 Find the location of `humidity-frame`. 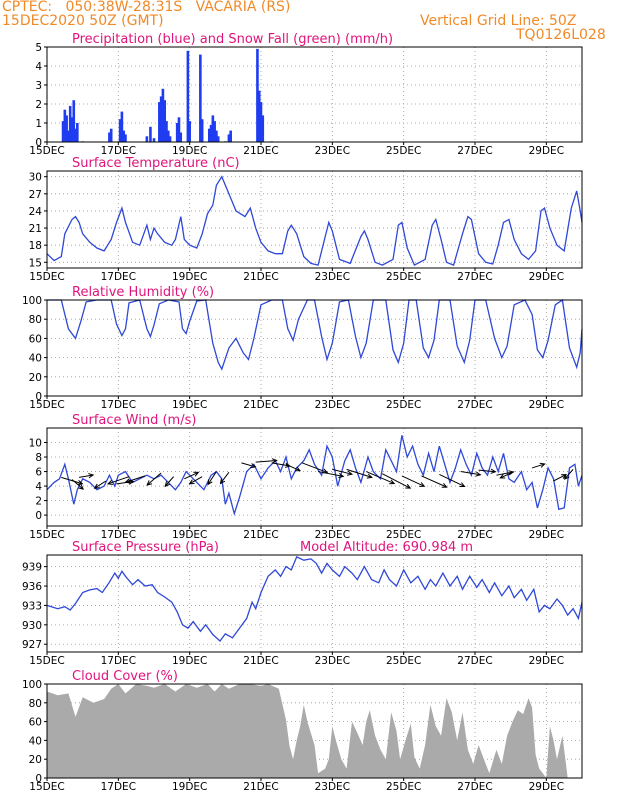

humidity-frame is located at coordinates (314, 348).